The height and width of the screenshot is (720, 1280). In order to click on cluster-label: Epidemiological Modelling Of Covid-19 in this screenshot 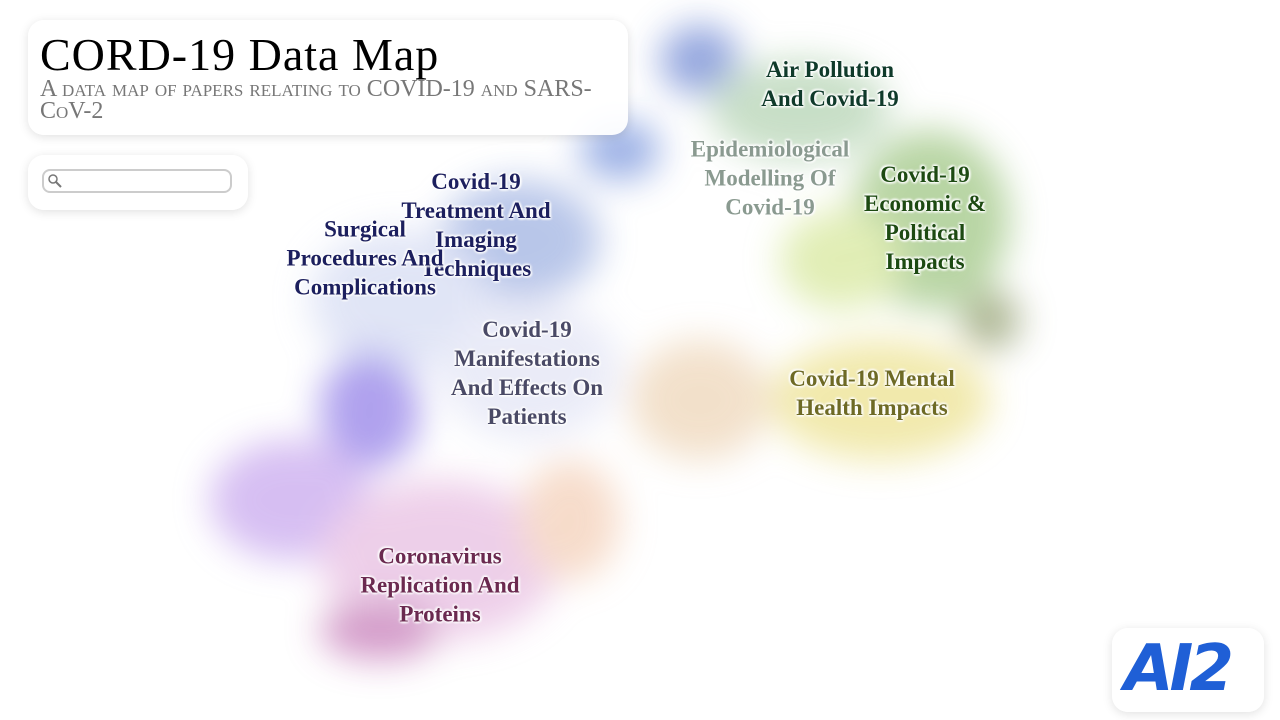, I will do `click(770, 178)`.